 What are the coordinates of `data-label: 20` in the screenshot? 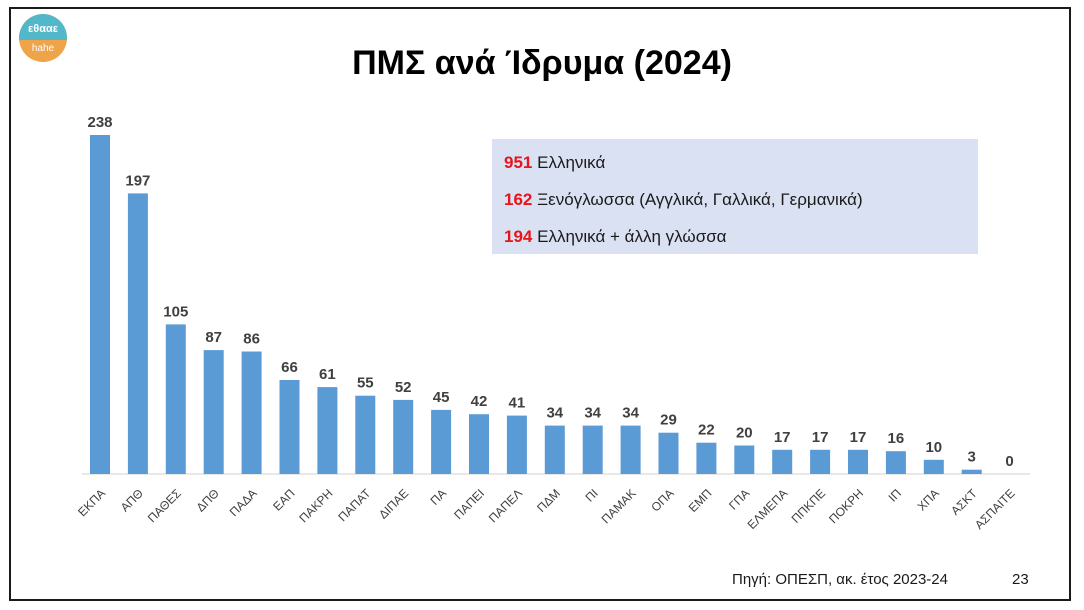 It's located at (744, 433).